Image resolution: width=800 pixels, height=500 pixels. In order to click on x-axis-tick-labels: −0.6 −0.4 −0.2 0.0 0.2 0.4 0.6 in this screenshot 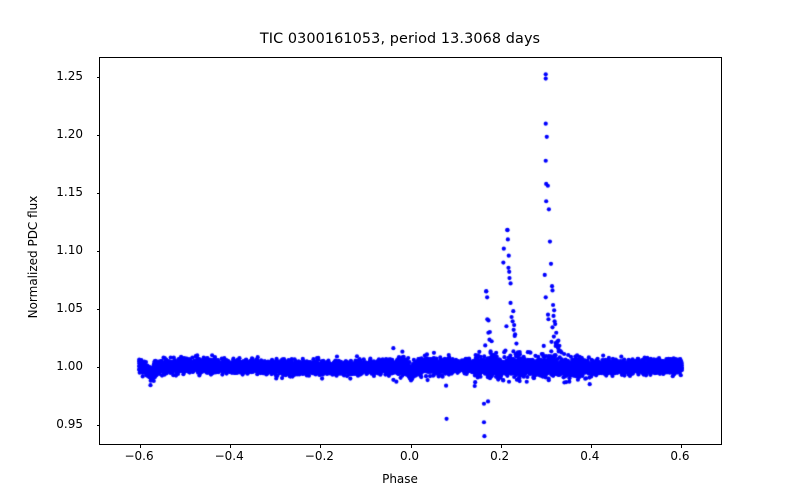, I will do `click(400, 459)`.